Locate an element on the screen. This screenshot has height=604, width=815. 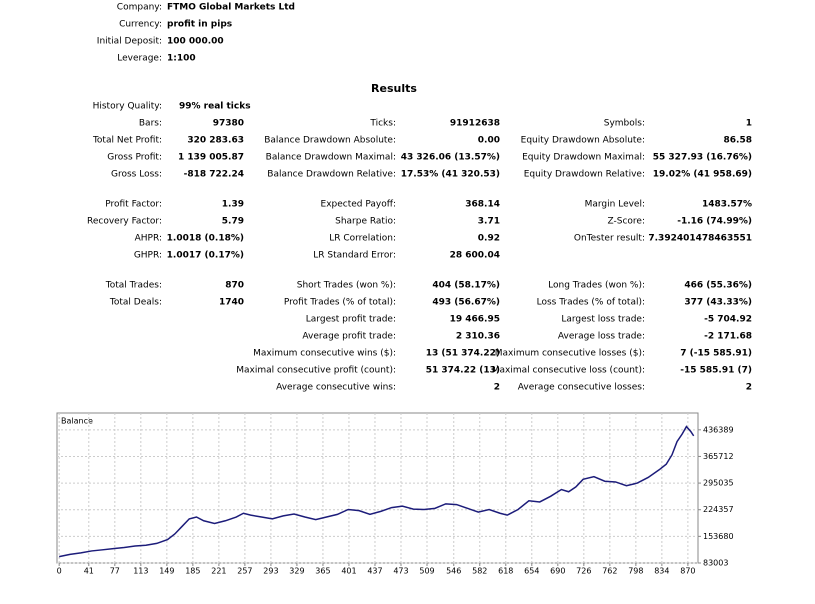
x-tick-label: 293 is located at coordinates (270, 571).